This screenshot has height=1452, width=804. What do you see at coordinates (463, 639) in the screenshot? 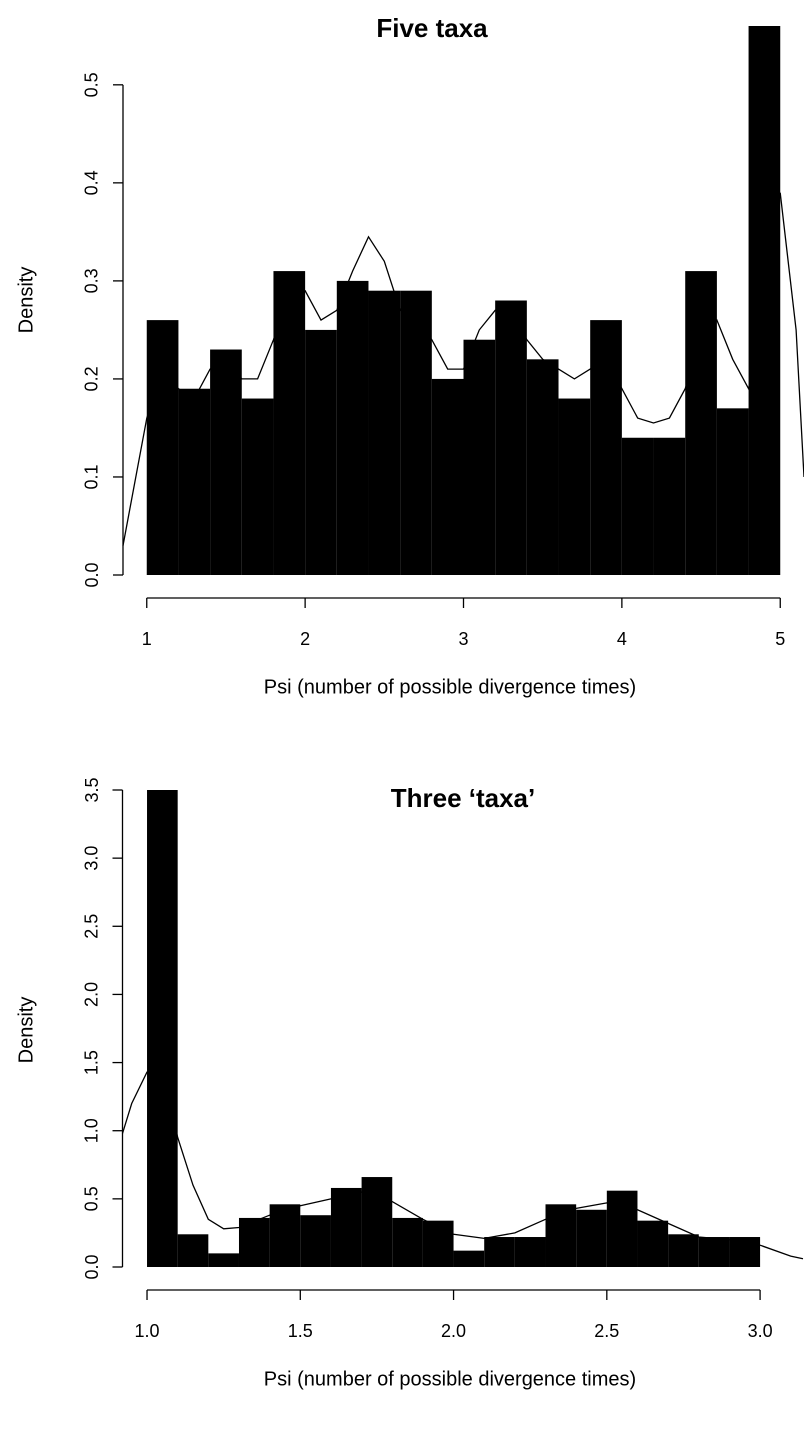
I see `x-tick-label: 3` at bounding box center [463, 639].